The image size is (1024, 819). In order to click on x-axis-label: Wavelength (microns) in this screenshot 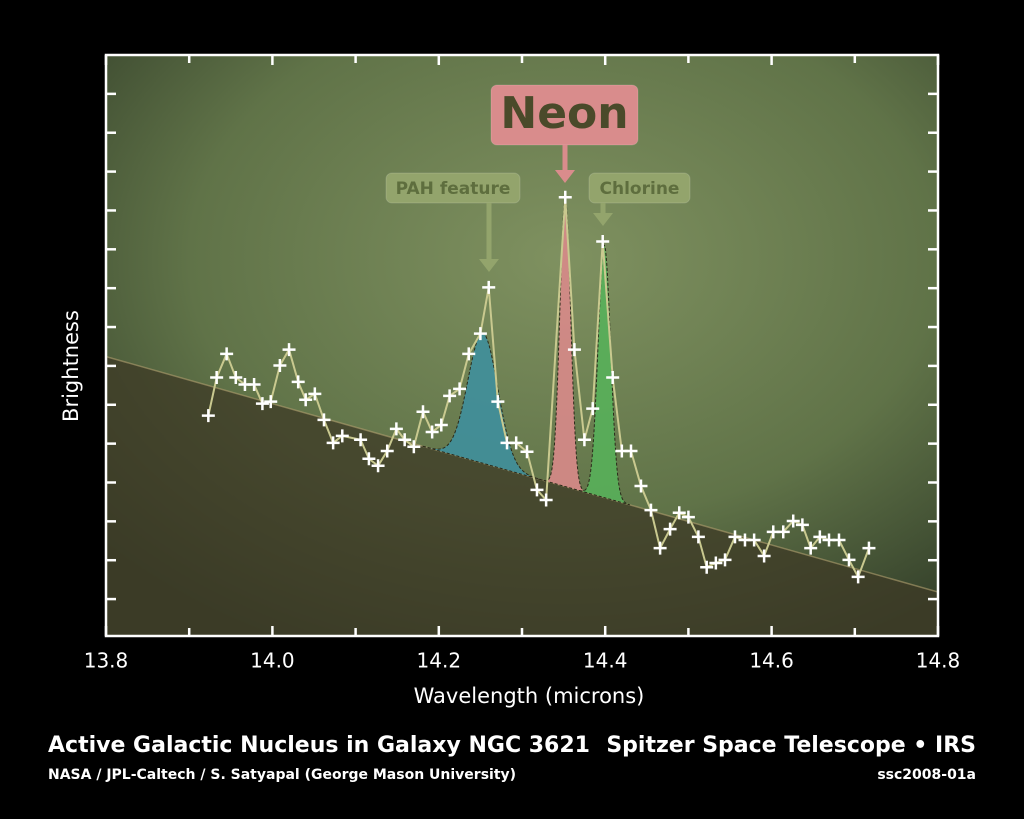, I will do `click(529, 696)`.